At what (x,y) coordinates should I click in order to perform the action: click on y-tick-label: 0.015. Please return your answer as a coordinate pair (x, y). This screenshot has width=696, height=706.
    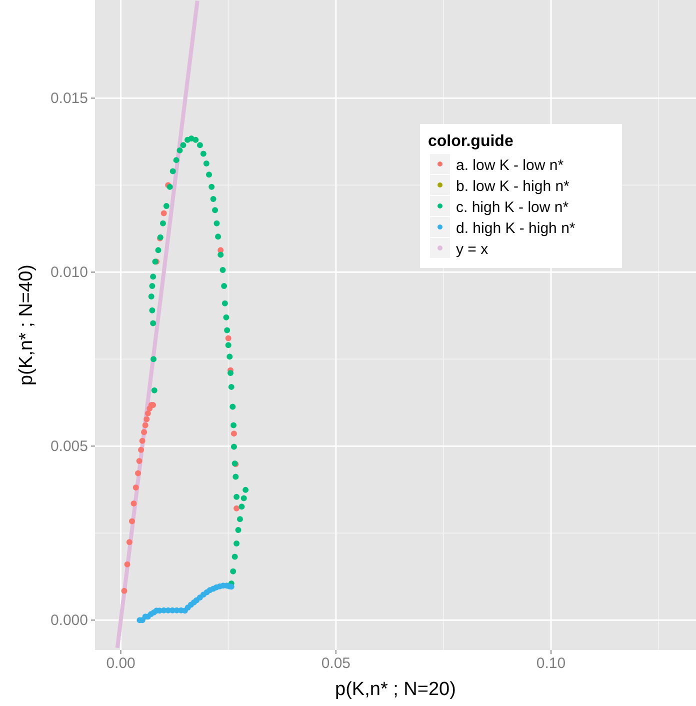
    Looking at the image, I should click on (69, 99).